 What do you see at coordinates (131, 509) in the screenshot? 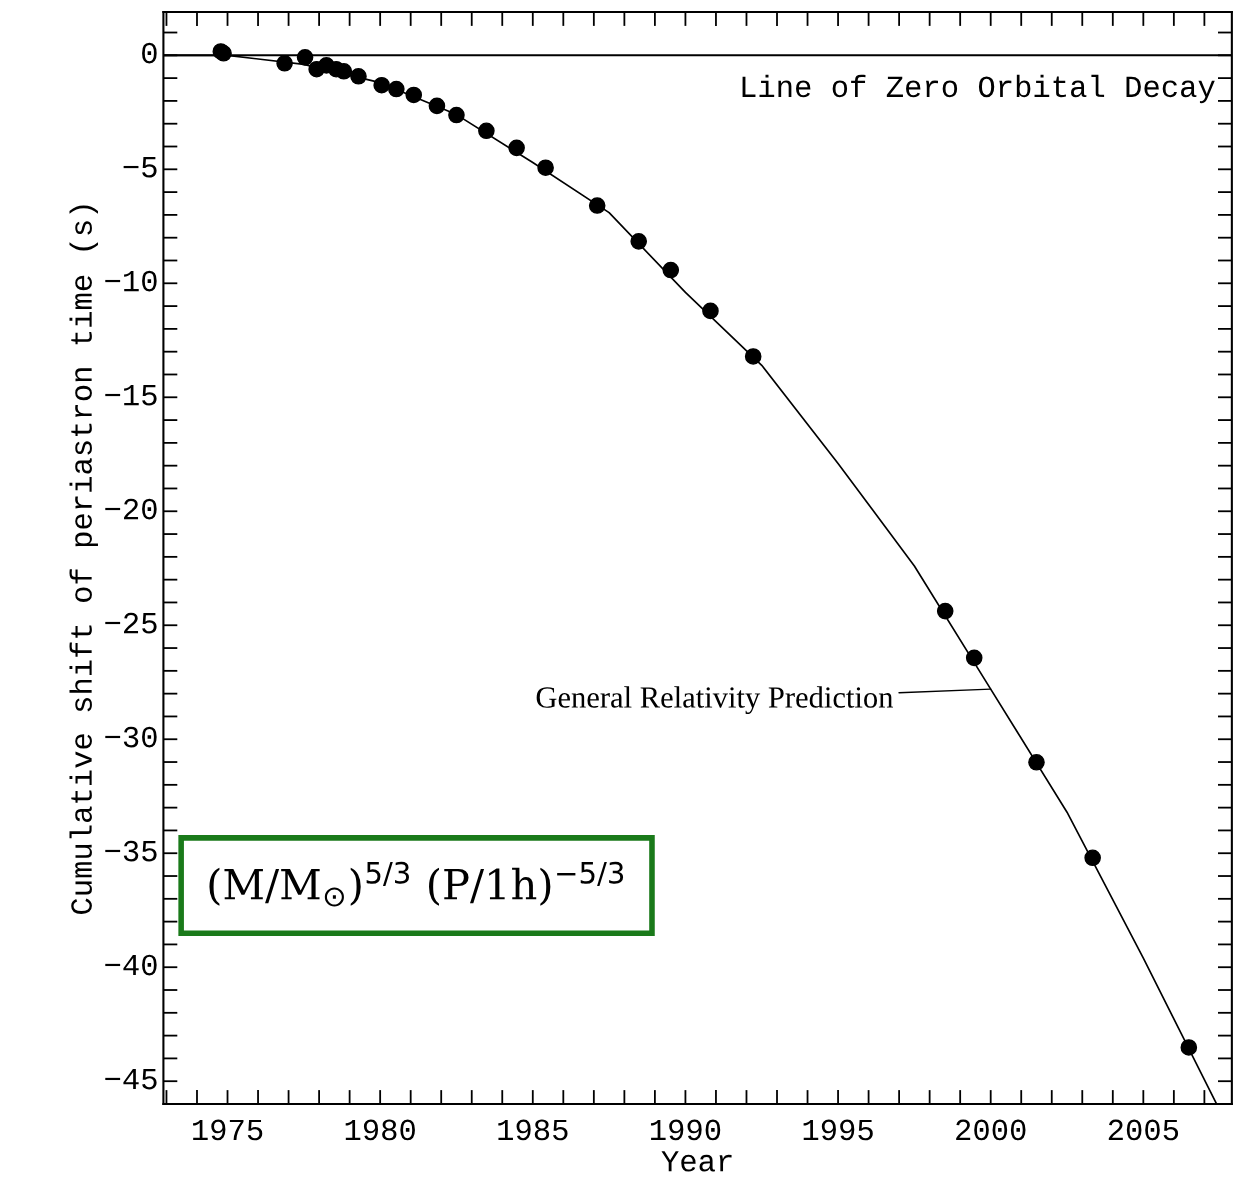
I see `y-tick-label: −20` at bounding box center [131, 509].